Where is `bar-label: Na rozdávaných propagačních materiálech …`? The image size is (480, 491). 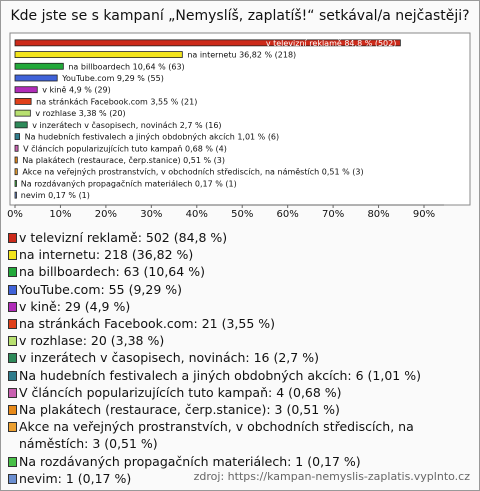 bar-label: Na rozdávaných propagačních materiálech … is located at coordinates (129, 183).